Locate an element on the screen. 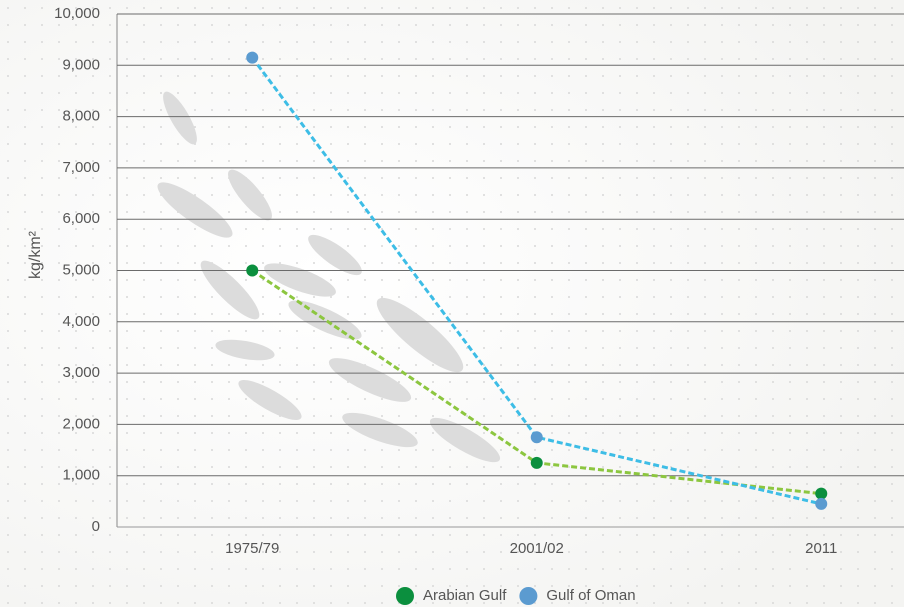  y-tick-label: 9,000 is located at coordinates (81, 64).